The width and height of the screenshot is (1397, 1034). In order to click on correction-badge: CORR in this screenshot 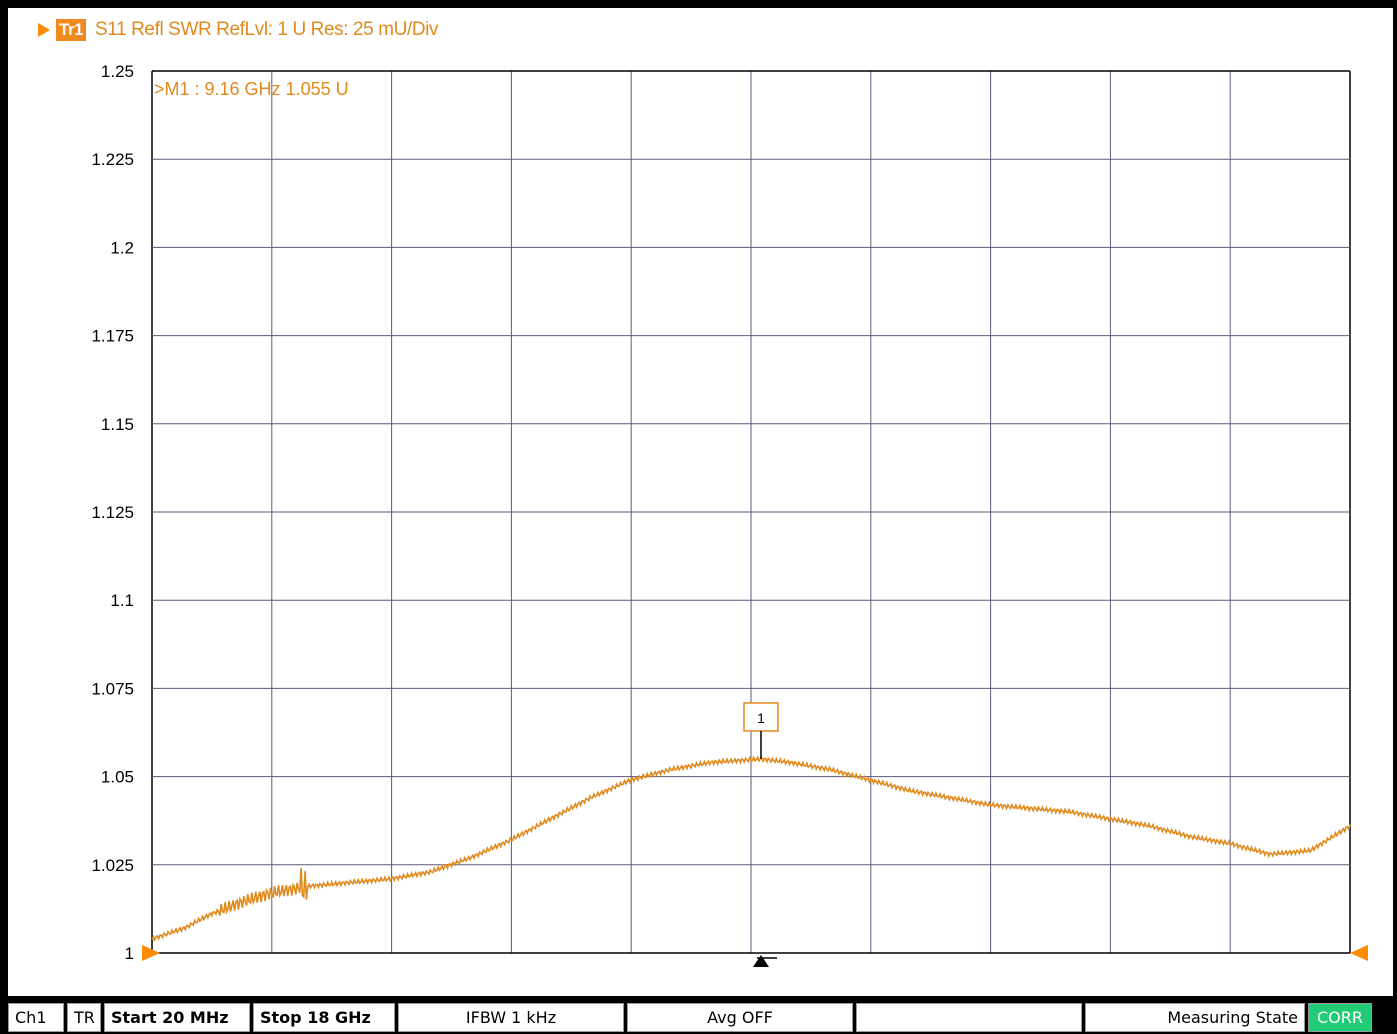, I will do `click(1340, 1017)`.